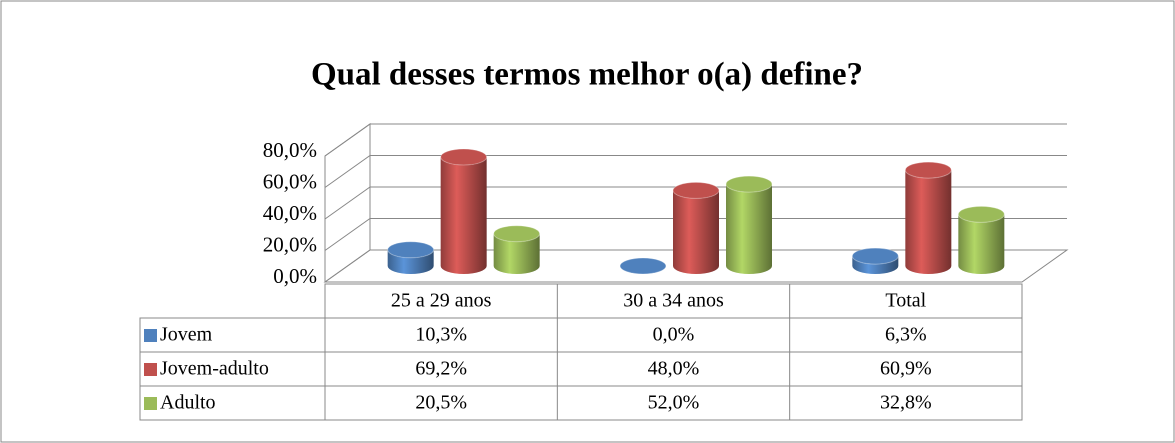 Image resolution: width=1175 pixels, height=443 pixels. What do you see at coordinates (906, 369) in the screenshot?
I see `table-value: 60,9%` at bounding box center [906, 369].